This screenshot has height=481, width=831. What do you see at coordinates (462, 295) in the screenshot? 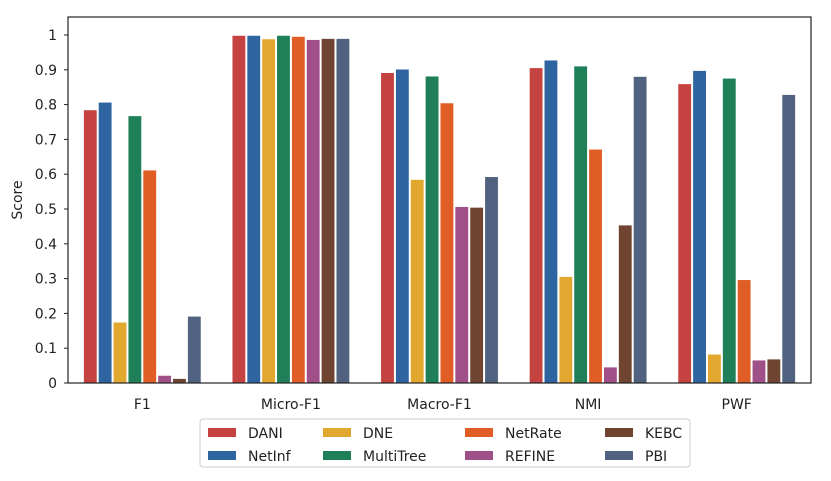
I see `bar-refine-macro-f1` at bounding box center [462, 295].